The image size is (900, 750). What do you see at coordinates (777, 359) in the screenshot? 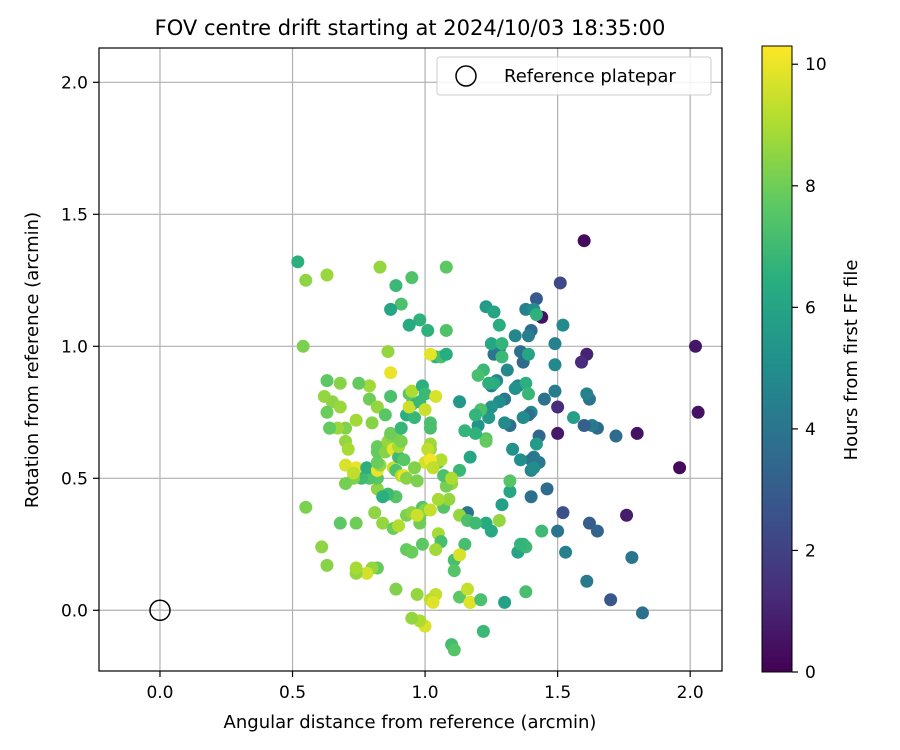
I see `colorbar-gradient` at bounding box center [777, 359].